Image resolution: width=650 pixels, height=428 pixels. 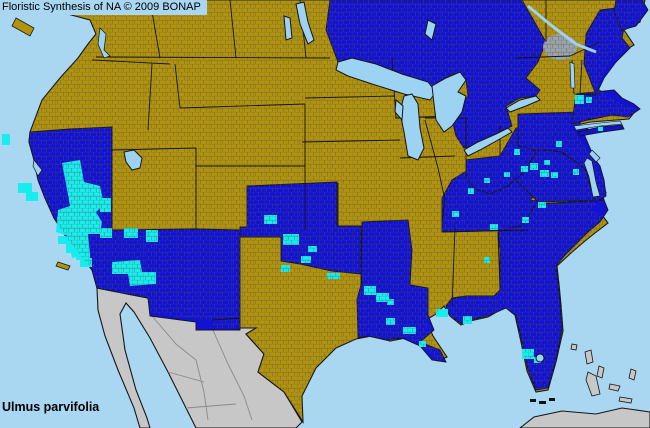 What do you see at coordinates (523, 104) in the screenshot?
I see `lake-ontario` at bounding box center [523, 104].